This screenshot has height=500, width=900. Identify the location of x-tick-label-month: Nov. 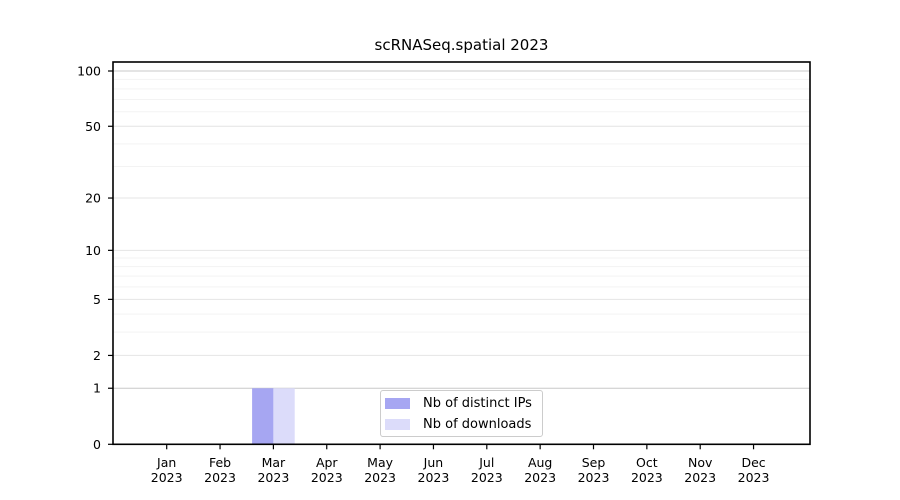
(700, 462).